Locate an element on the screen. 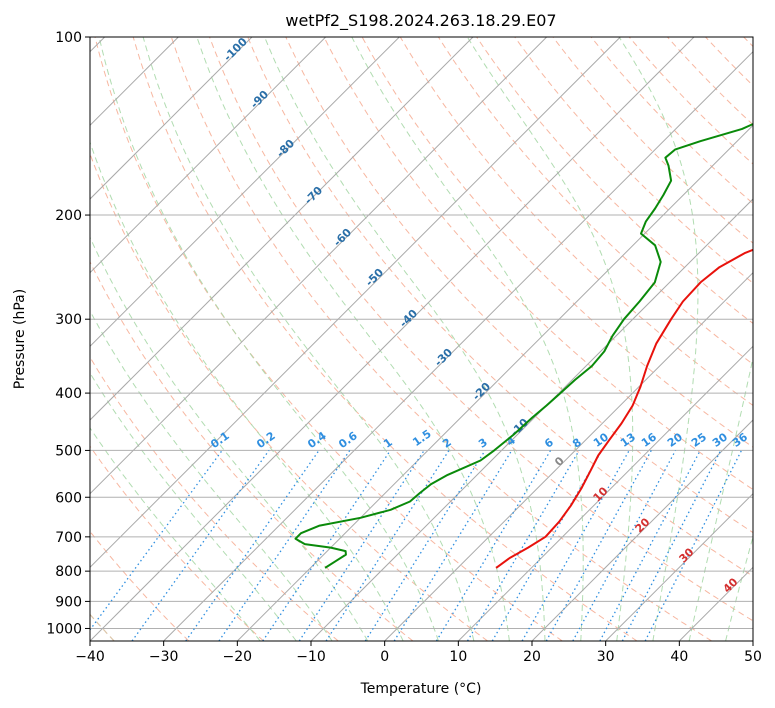 The height and width of the screenshot is (708, 775). x-tick-label: 40 is located at coordinates (679, 657).